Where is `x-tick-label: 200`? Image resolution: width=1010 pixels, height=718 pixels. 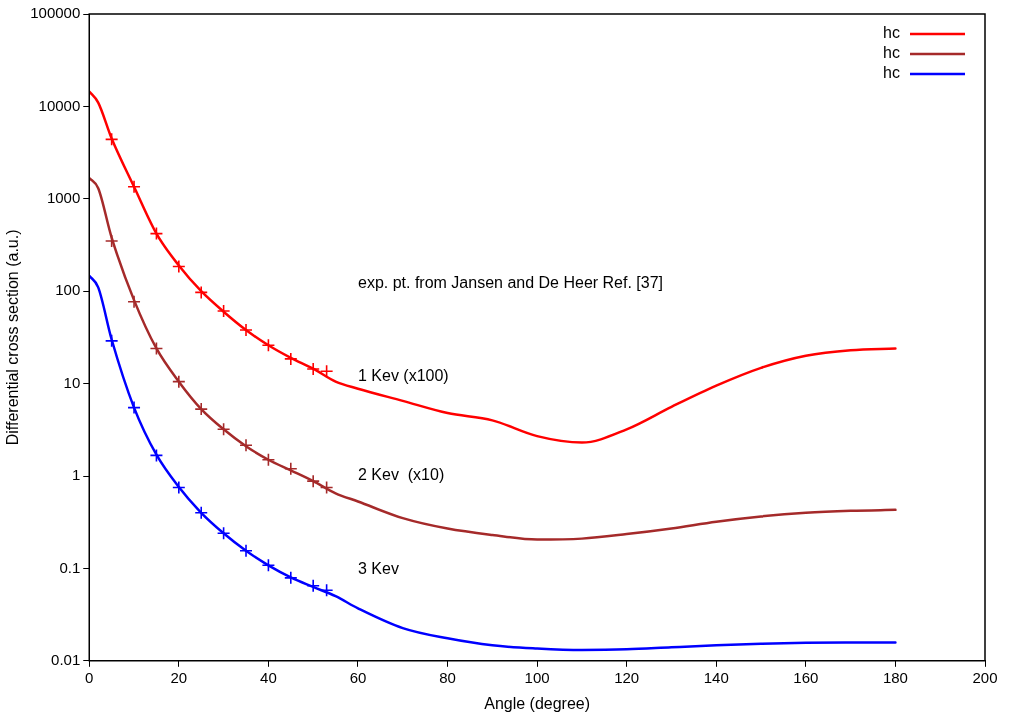 x-tick-label: 200 is located at coordinates (985, 677).